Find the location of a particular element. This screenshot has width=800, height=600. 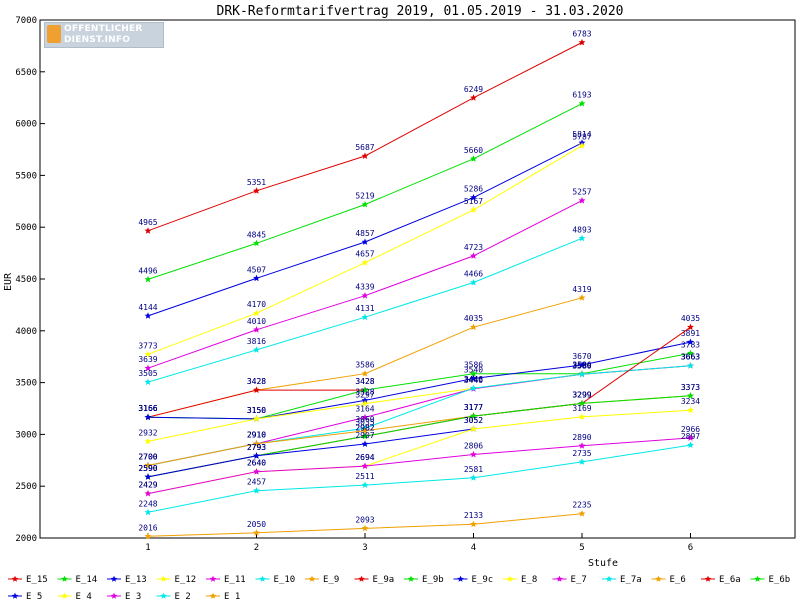

data-label: 3428 is located at coordinates (364, 381).